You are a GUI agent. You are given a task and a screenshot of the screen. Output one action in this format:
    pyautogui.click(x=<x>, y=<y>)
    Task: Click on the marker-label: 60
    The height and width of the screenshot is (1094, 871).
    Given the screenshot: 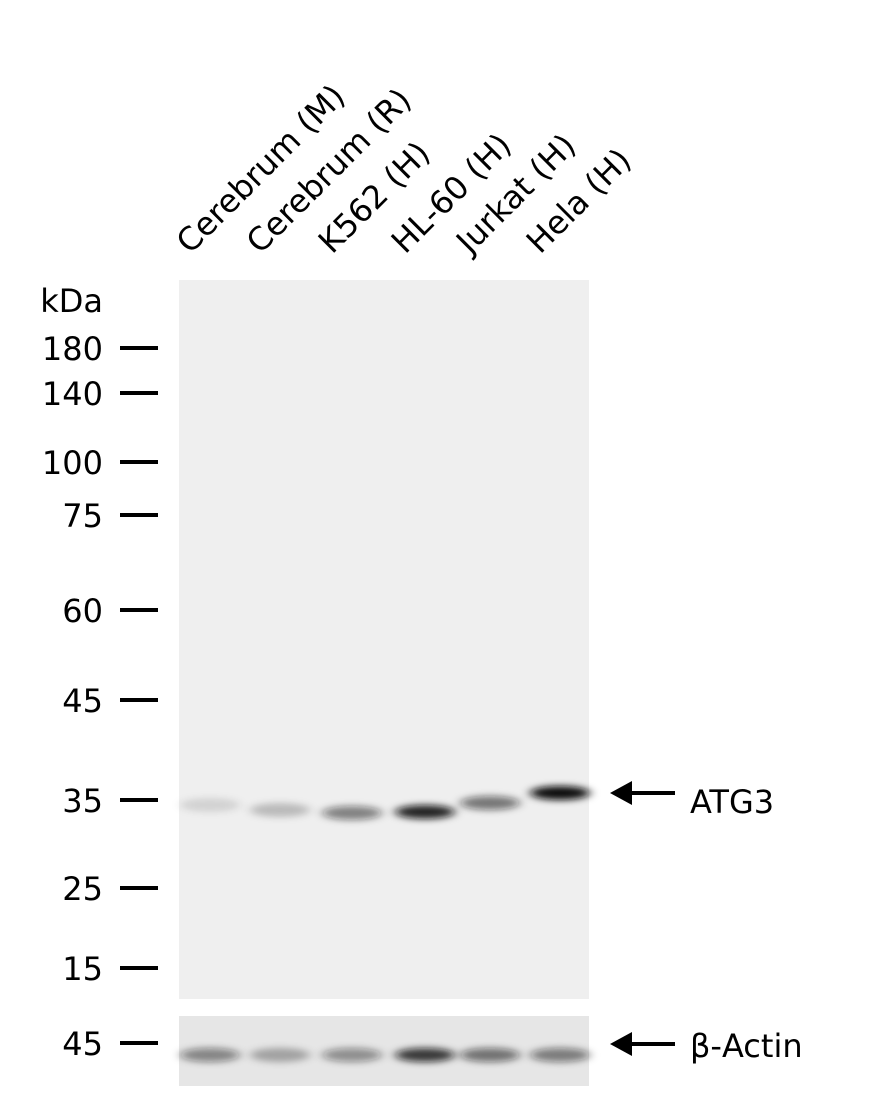 What is the action you would take?
    pyautogui.click(x=82, y=611)
    